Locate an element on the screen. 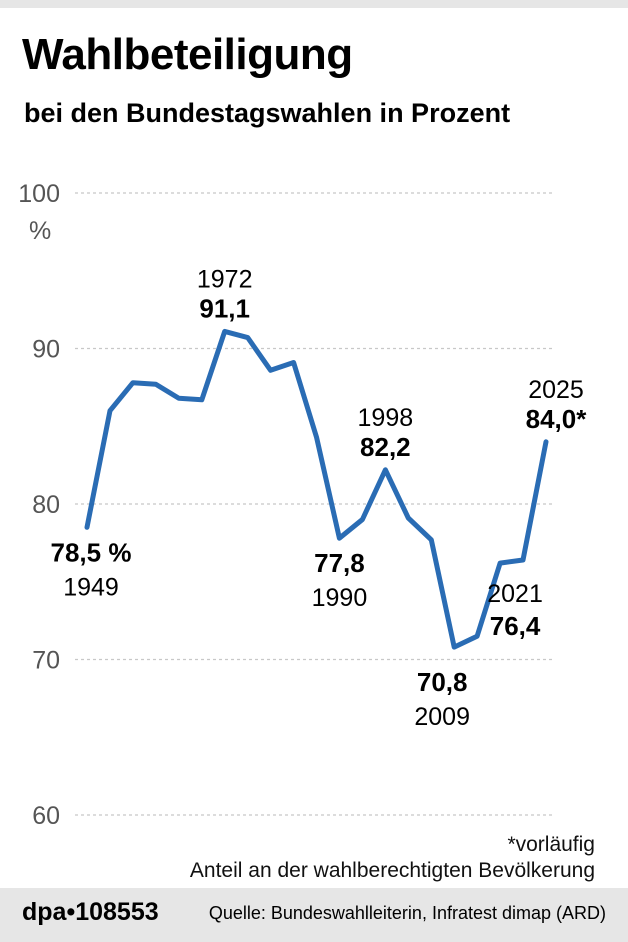 The image size is (628, 942). data-label-year-1990: 1990 is located at coordinates (340, 598).